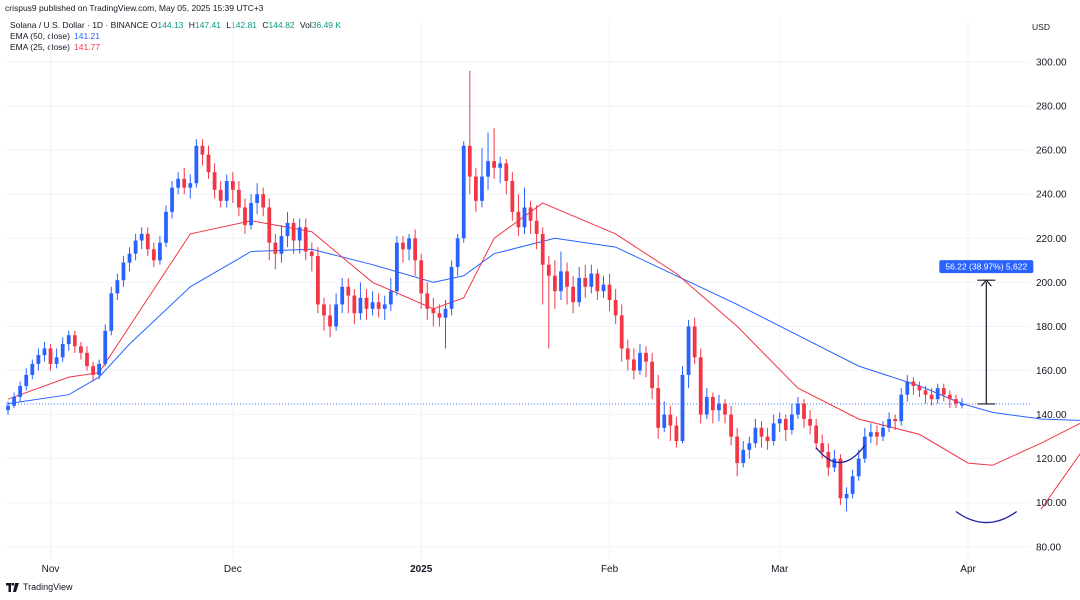 This screenshot has height=600, width=1080. What do you see at coordinates (947, 392) in the screenshot?
I see `drawing-layer: 56.22 (38.97%) 5,622` at bounding box center [947, 392].